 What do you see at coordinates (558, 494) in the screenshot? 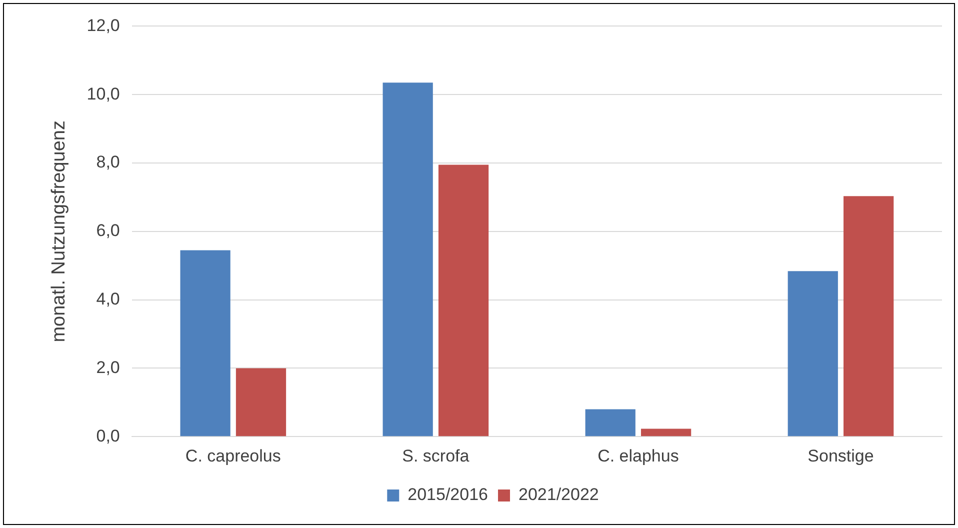
I see `legend-label: 2021/2022` at bounding box center [558, 494].